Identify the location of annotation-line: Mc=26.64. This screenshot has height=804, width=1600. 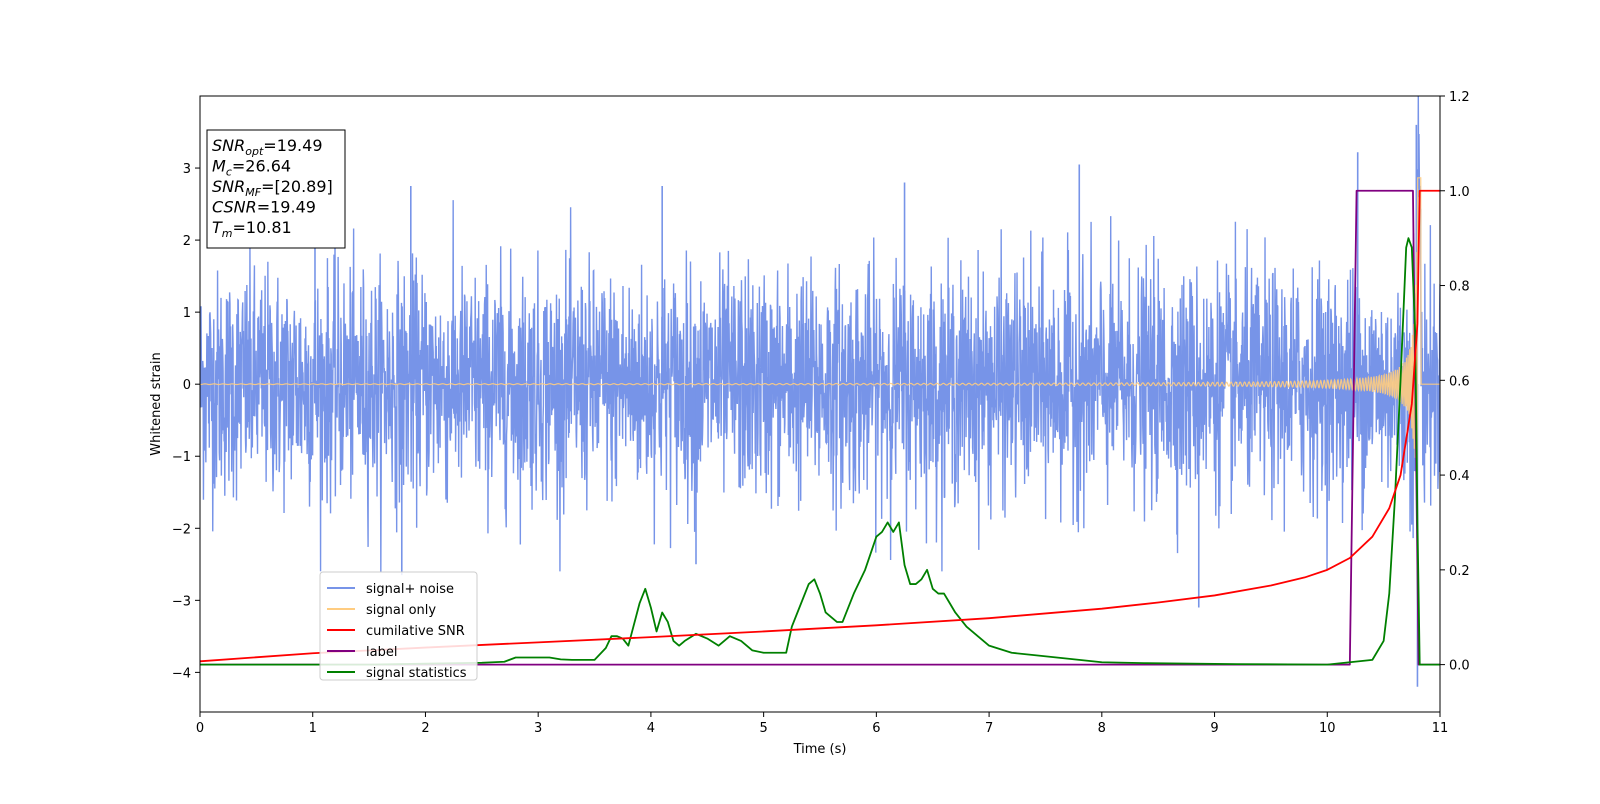
(251, 168).